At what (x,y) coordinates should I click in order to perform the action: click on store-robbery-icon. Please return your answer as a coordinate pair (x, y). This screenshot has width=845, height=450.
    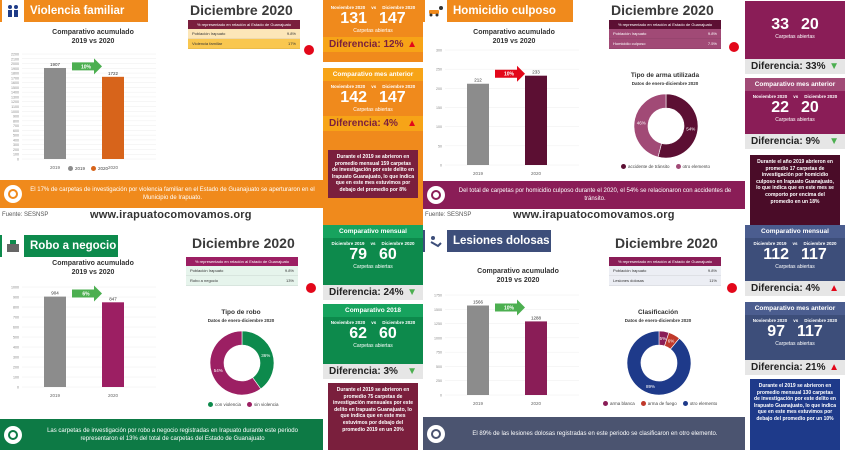
    Looking at the image, I should click on (13, 246).